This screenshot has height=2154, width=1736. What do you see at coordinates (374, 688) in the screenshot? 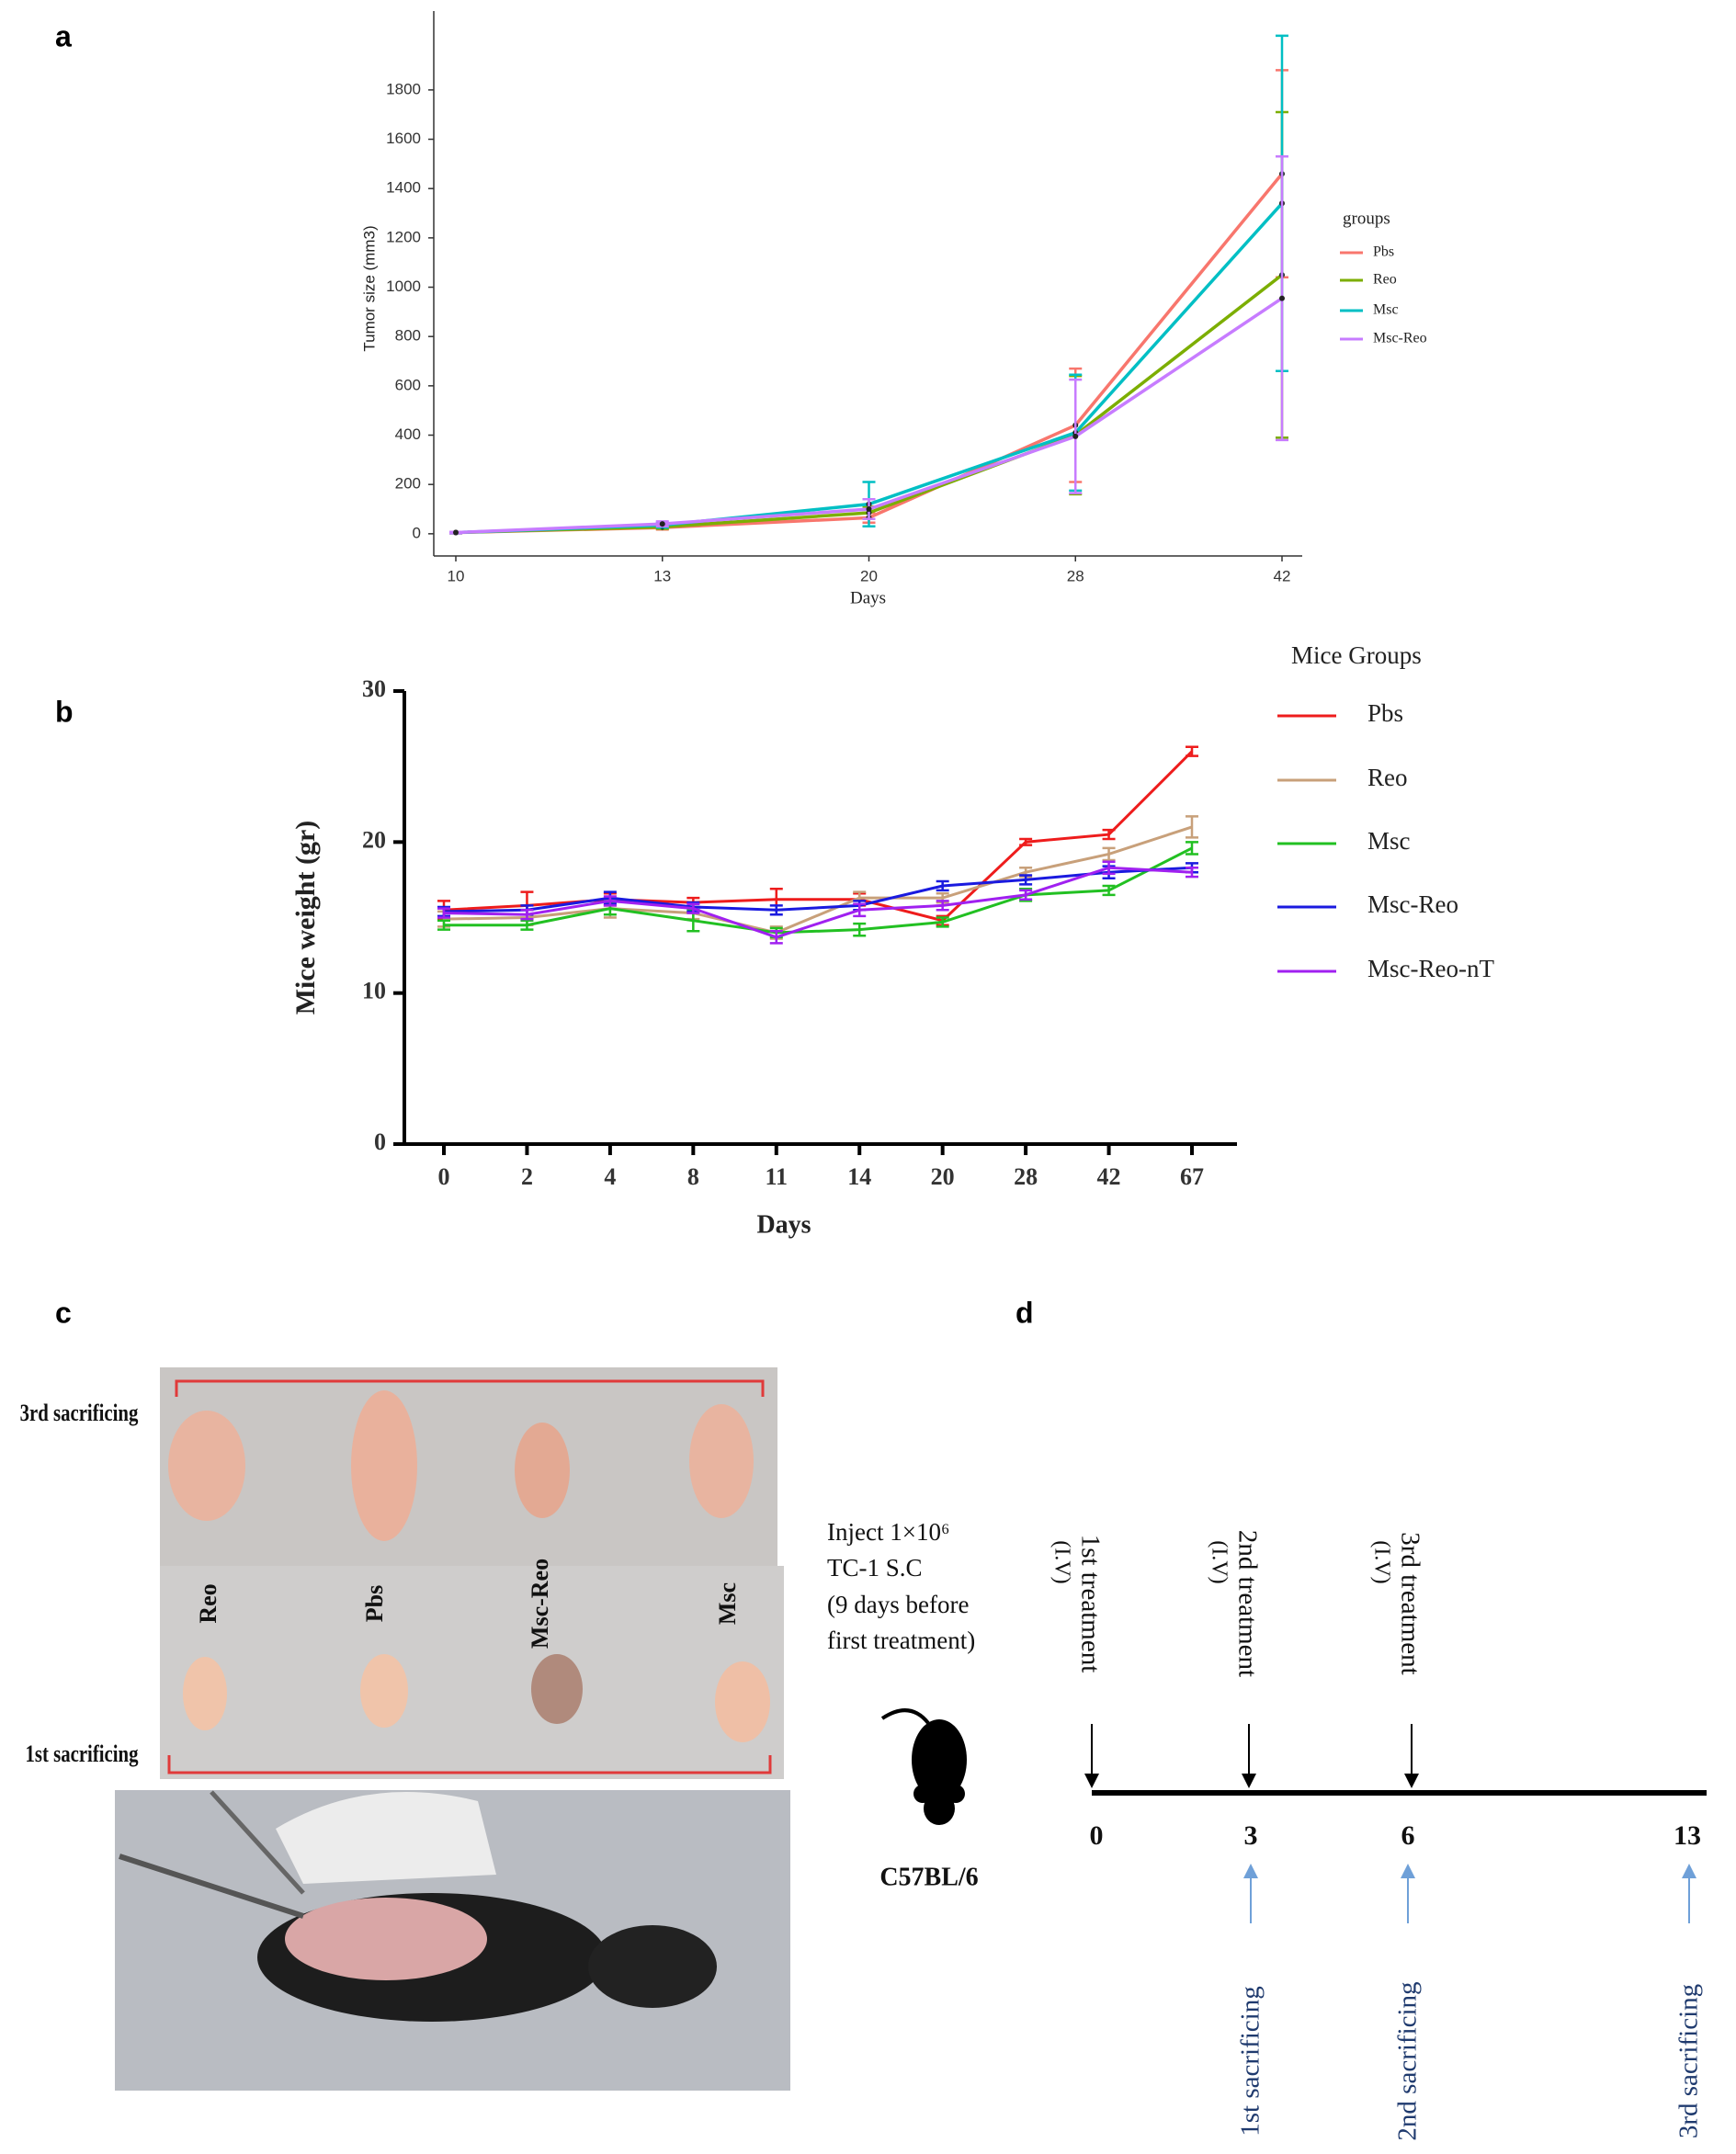
I see `y-tick-label: 30` at bounding box center [374, 688].